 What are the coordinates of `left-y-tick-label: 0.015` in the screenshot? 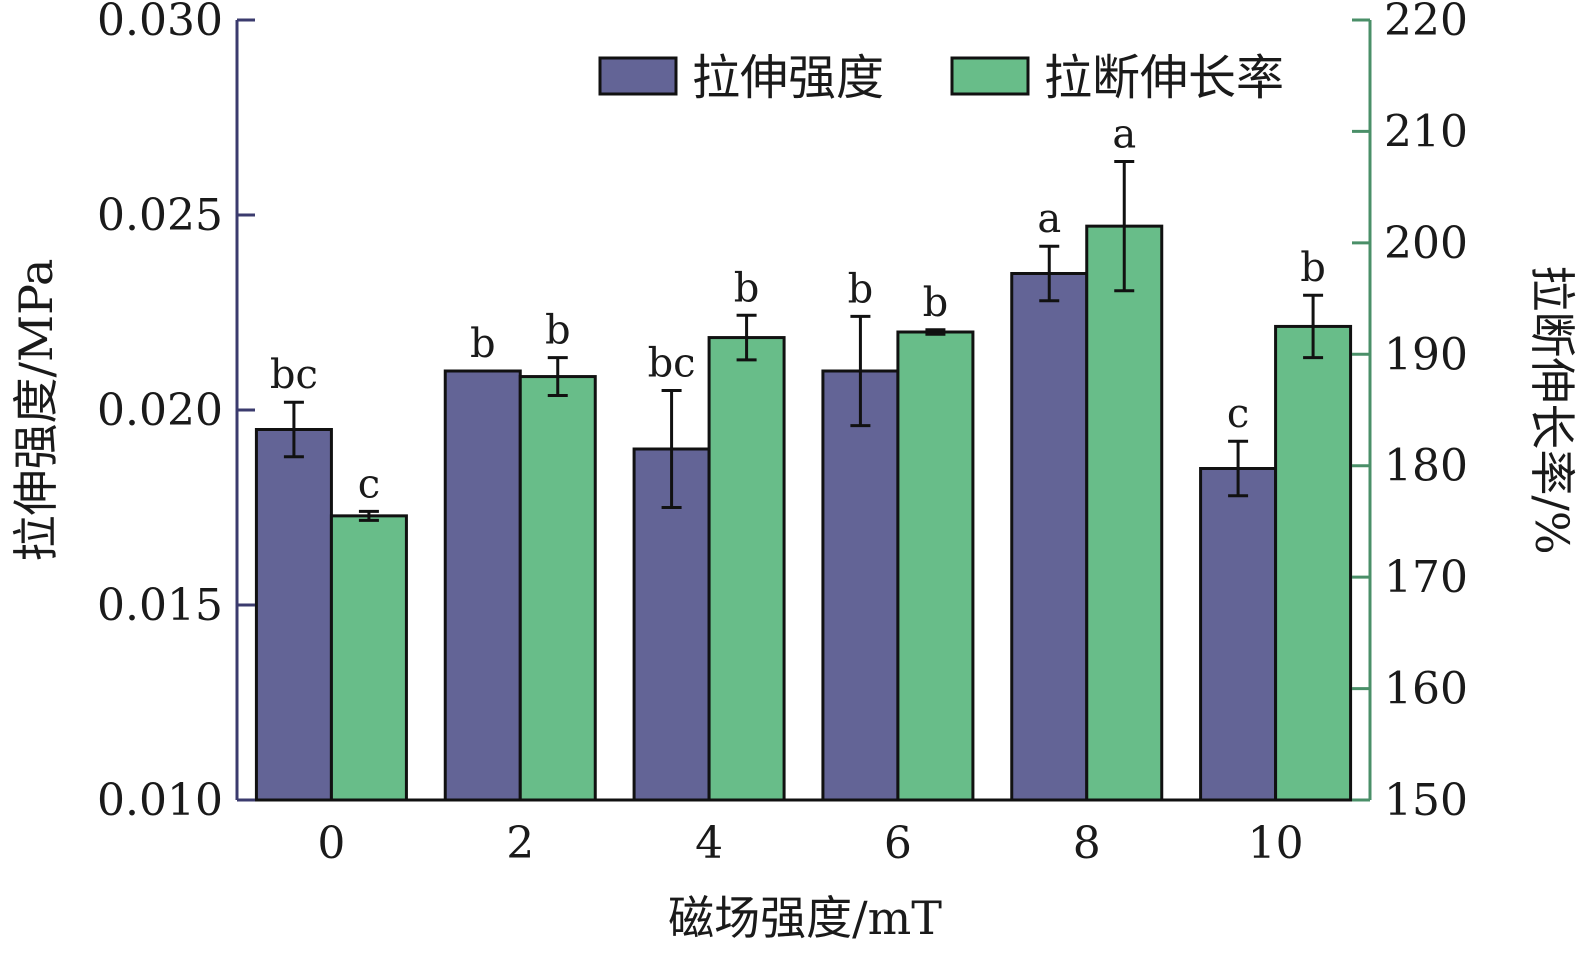 It's located at (160, 605).